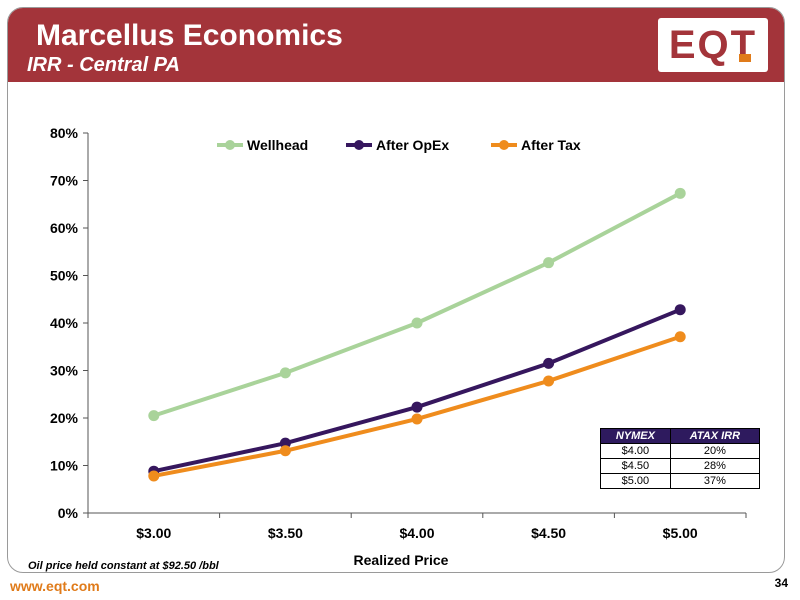  Describe the element at coordinates (715, 481) in the screenshot. I see `table-cell-irr: 37%` at that location.